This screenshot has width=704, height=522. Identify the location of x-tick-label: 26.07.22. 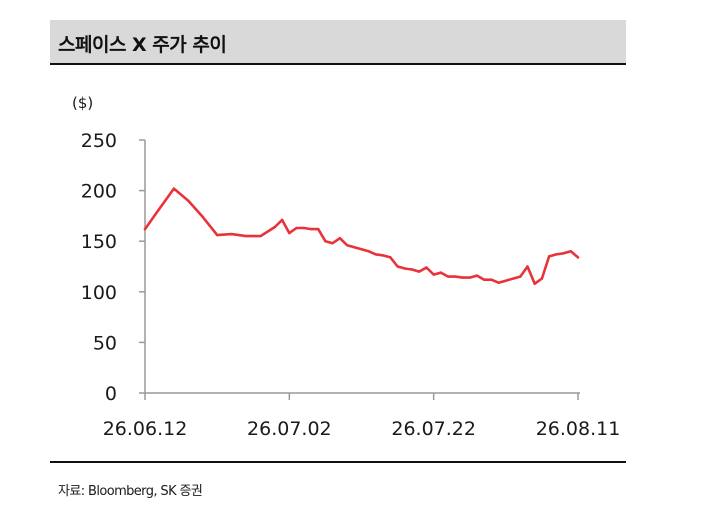
(433, 429).